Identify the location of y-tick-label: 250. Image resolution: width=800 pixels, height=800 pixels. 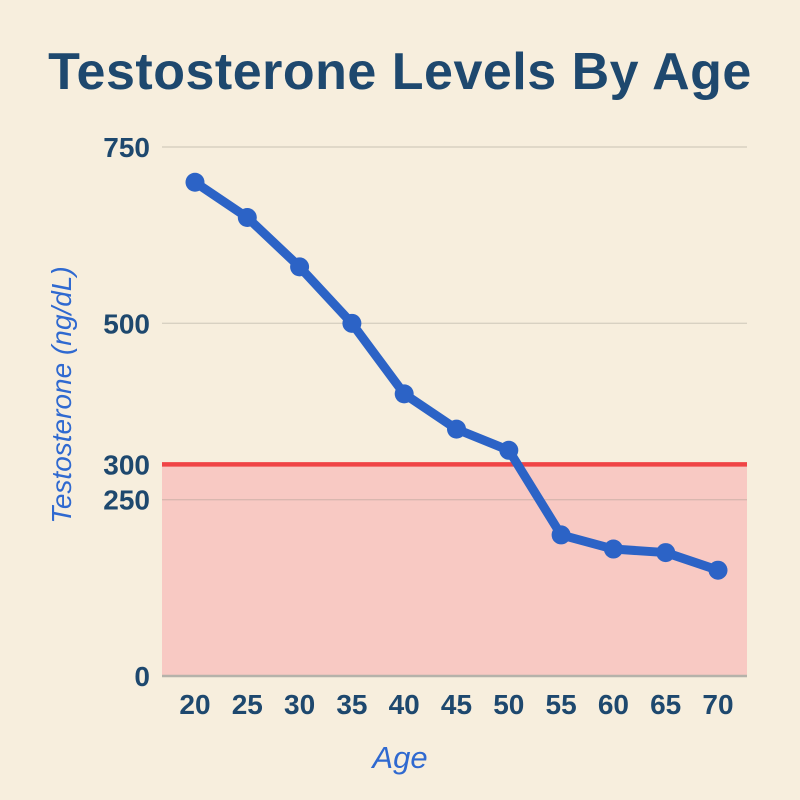
(126, 500).